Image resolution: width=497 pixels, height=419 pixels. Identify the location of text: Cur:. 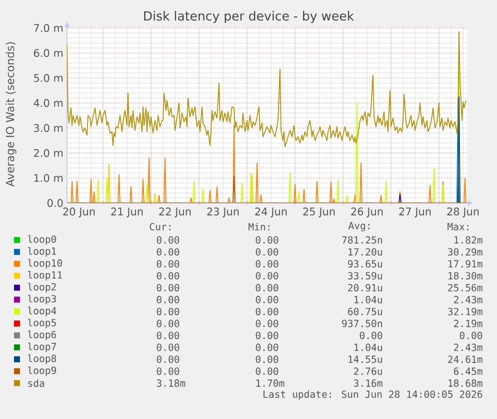
(160, 226).